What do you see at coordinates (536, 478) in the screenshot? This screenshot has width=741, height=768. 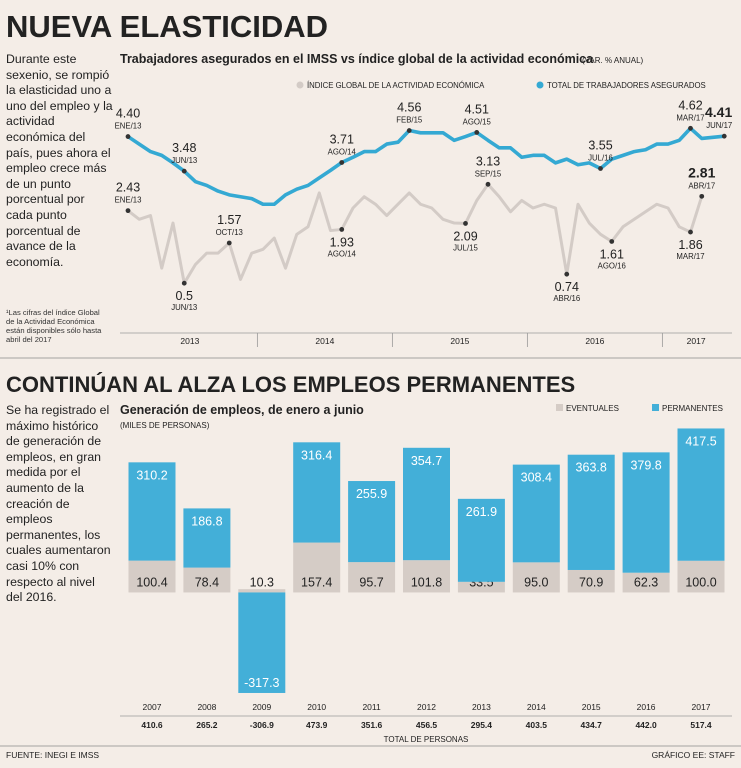 I see `bar-label: 308.4` at bounding box center [536, 478].